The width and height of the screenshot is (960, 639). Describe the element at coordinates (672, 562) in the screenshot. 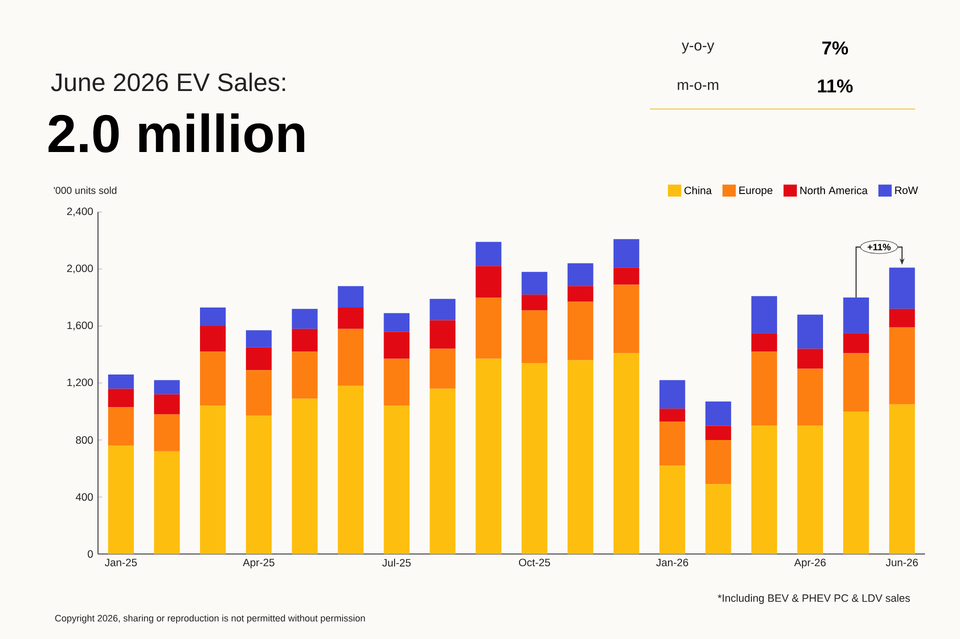

I see `x-tick-label: Jan-26` at that location.